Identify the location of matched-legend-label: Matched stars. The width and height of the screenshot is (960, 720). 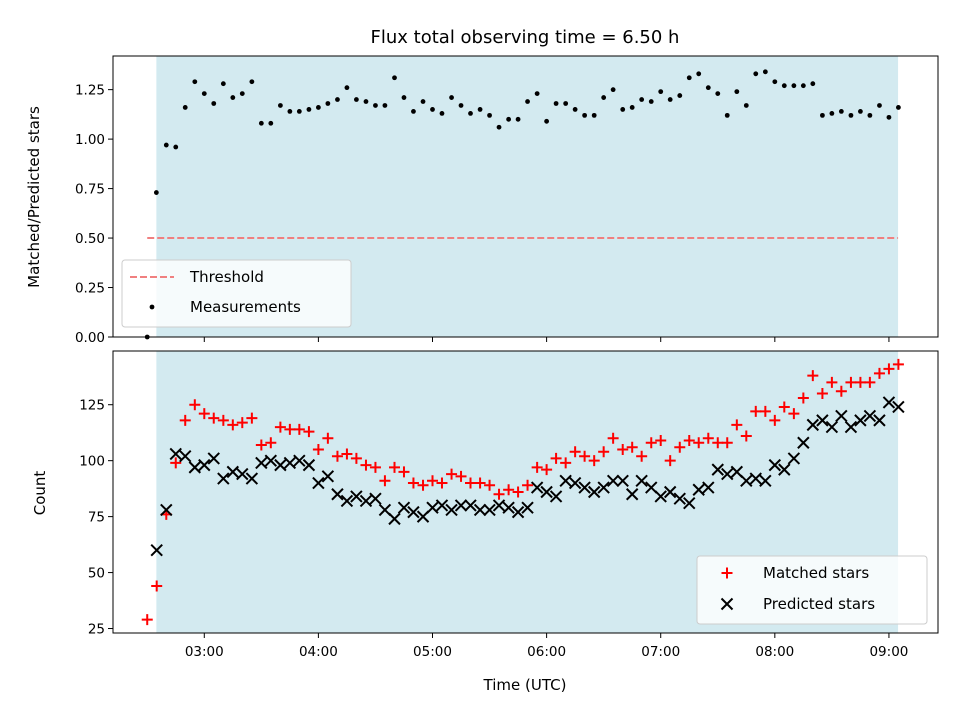
(816, 573).